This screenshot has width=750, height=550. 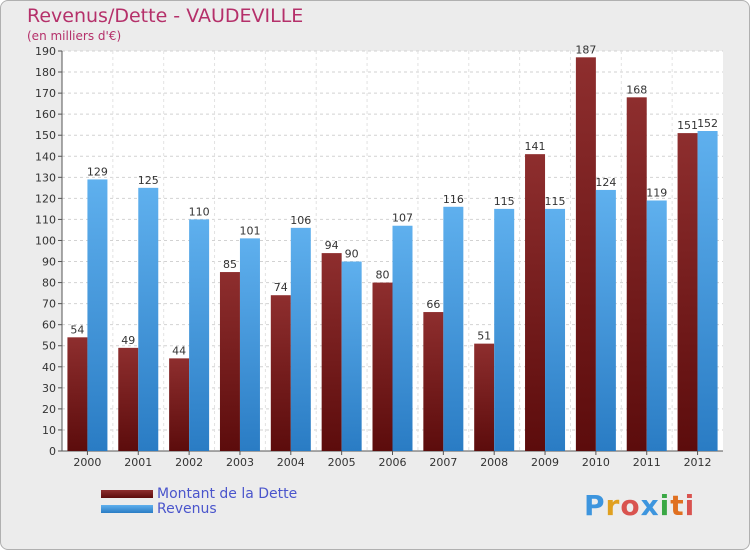 What do you see at coordinates (45, 114) in the screenshot?
I see `y-tick-label-160: 160` at bounding box center [45, 114].